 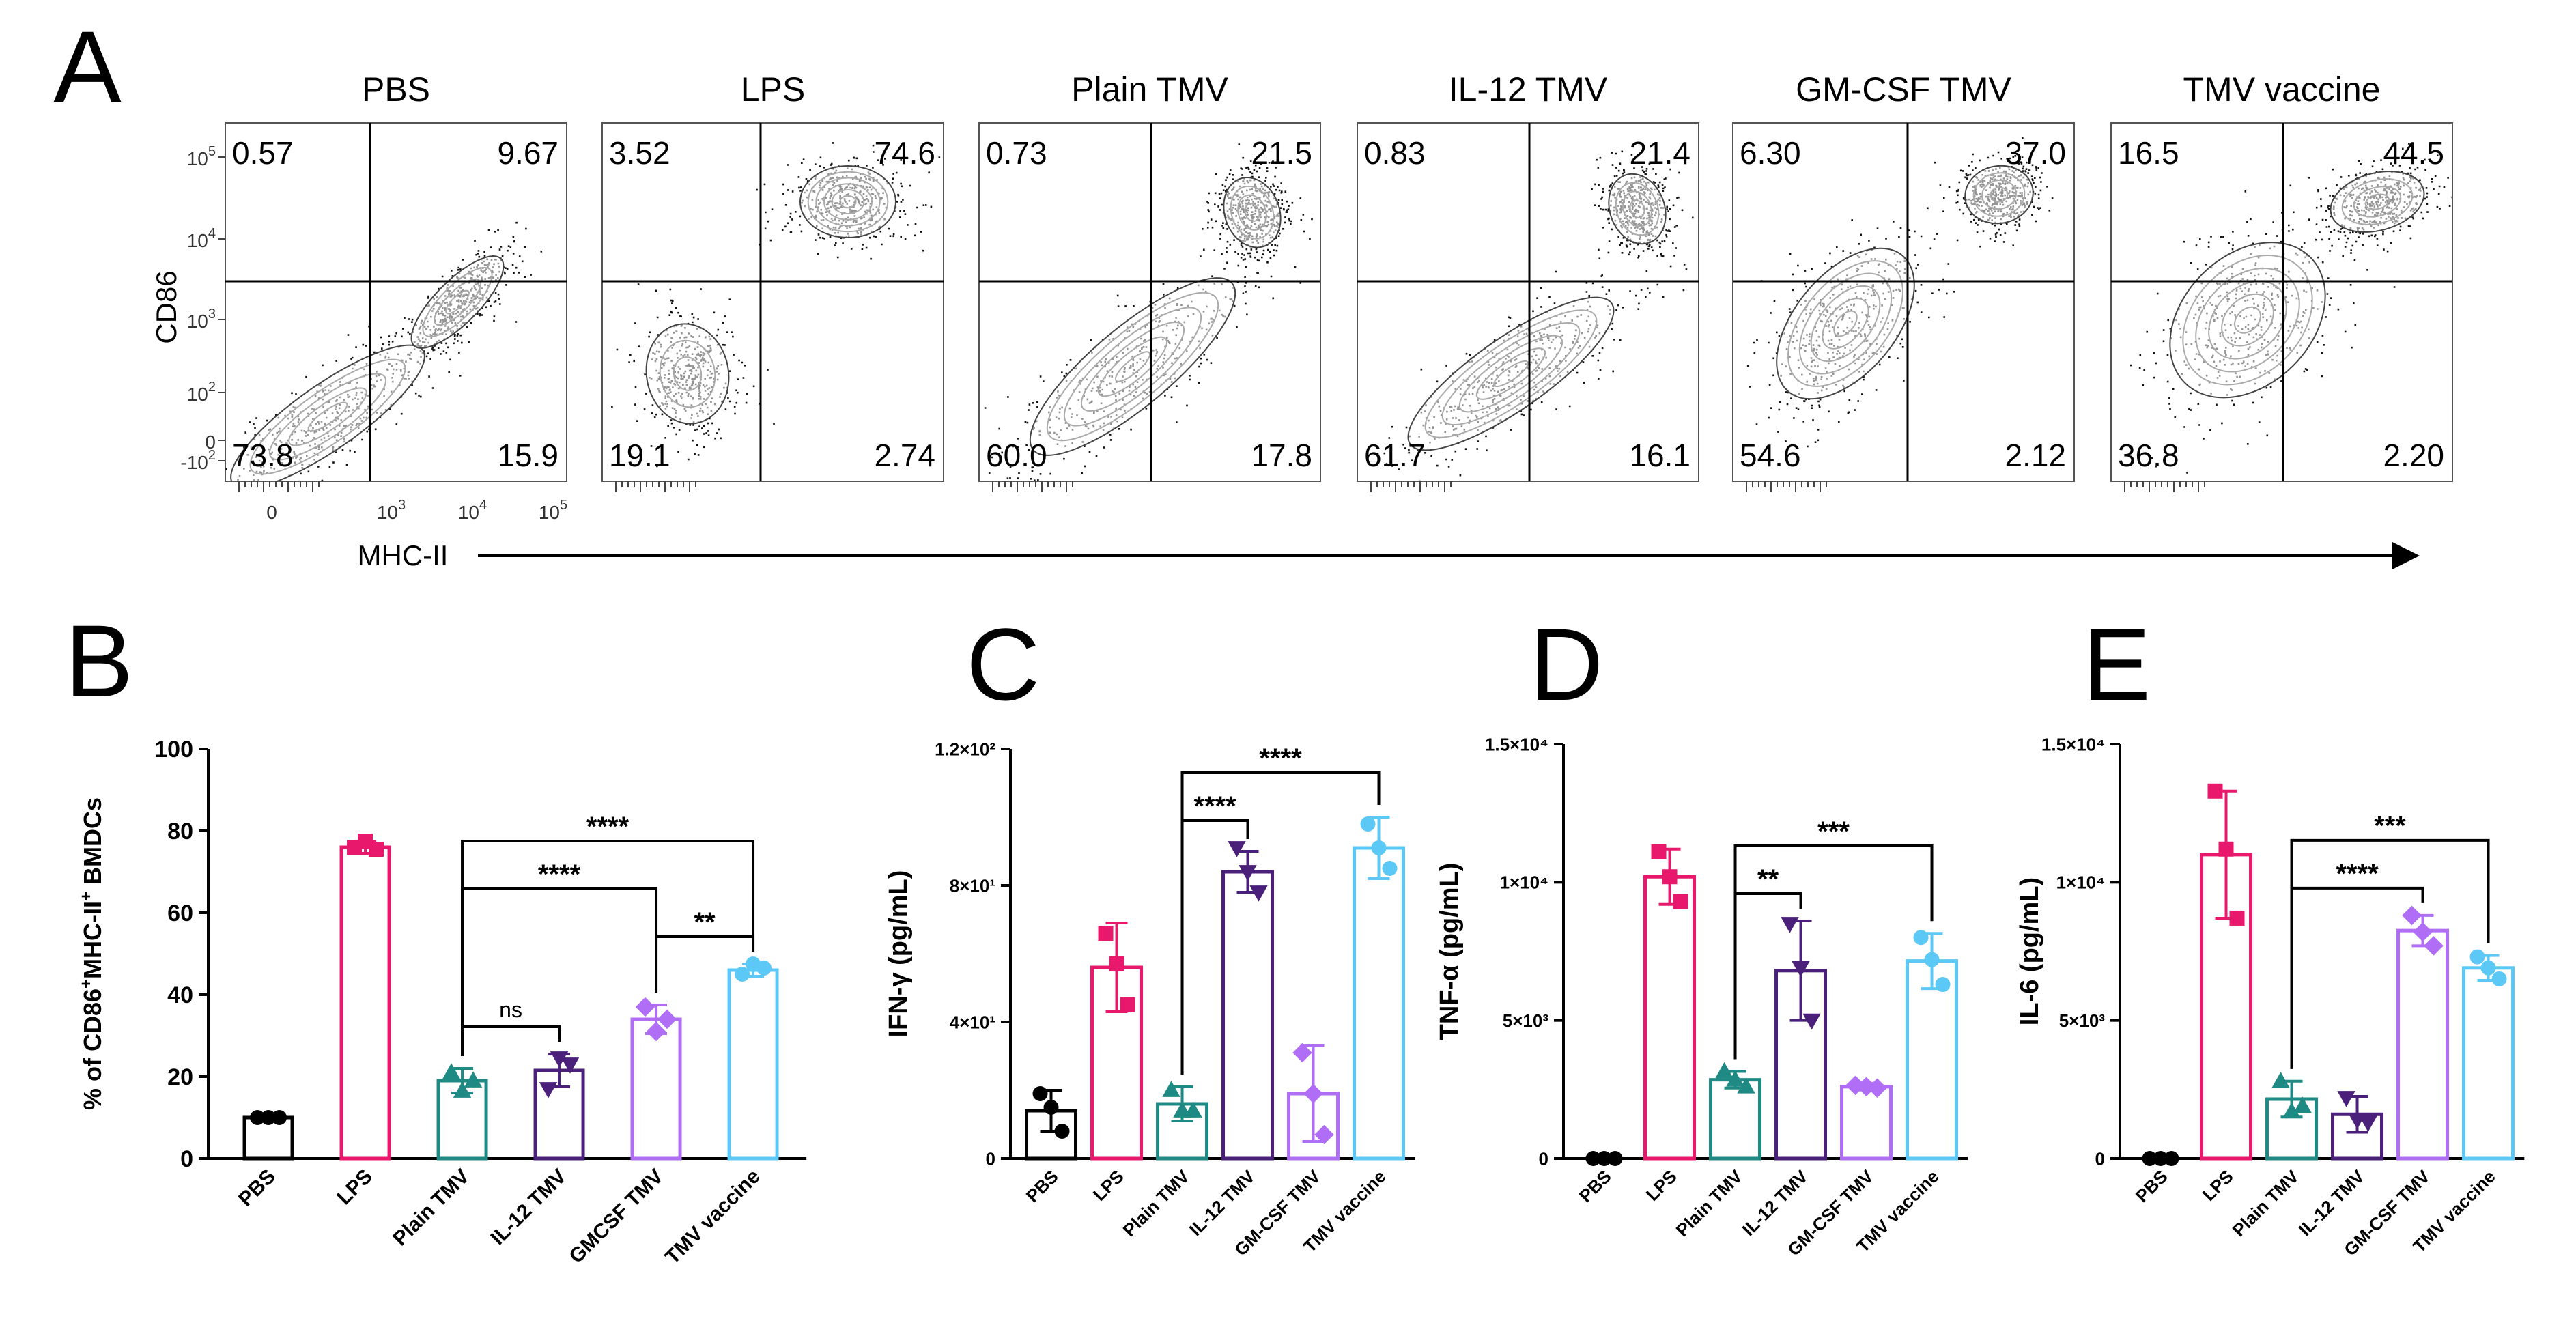 I want to click on category-label: IL-12 TMV, so click(x=528, y=1207).